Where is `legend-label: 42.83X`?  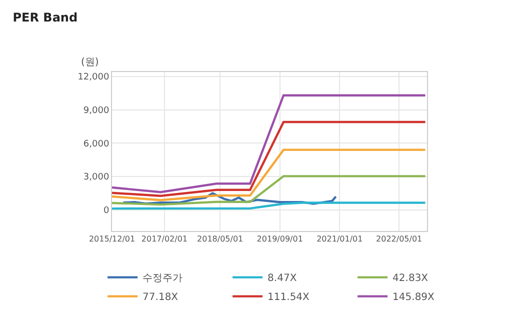
legend-label: 42.83X is located at coordinates (410, 278).